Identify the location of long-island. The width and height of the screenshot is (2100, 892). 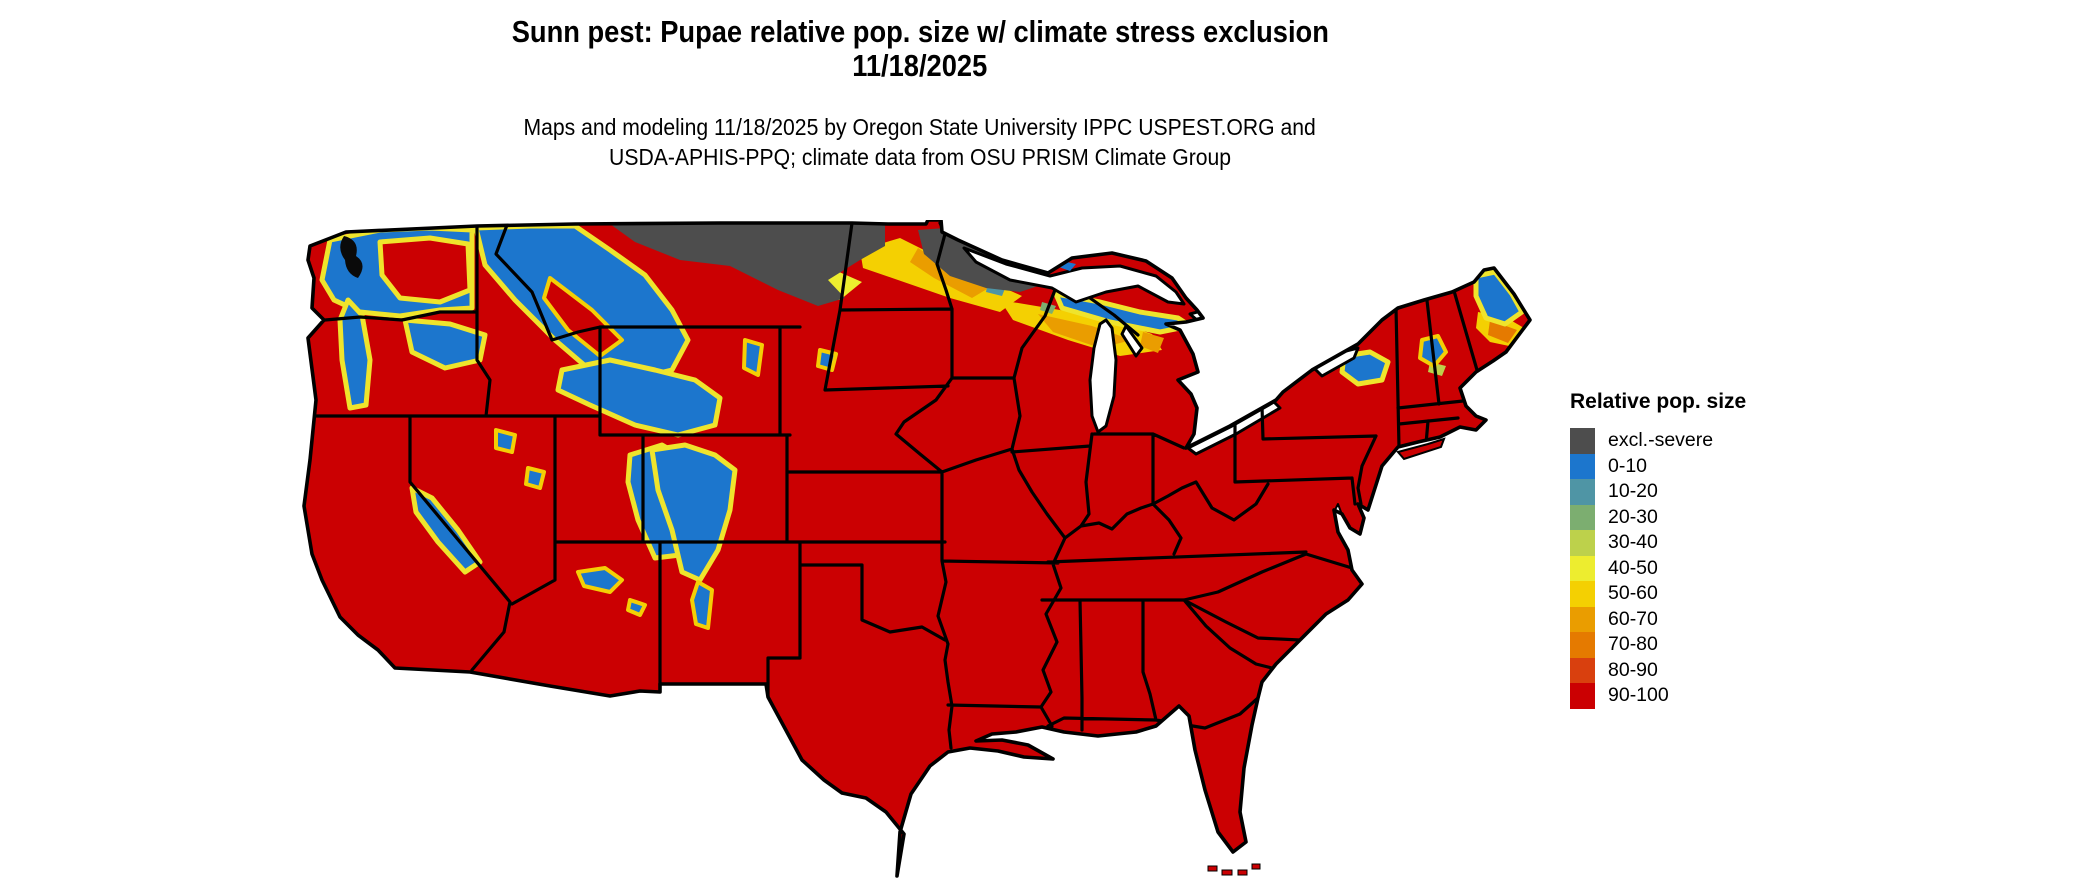
(1421, 449).